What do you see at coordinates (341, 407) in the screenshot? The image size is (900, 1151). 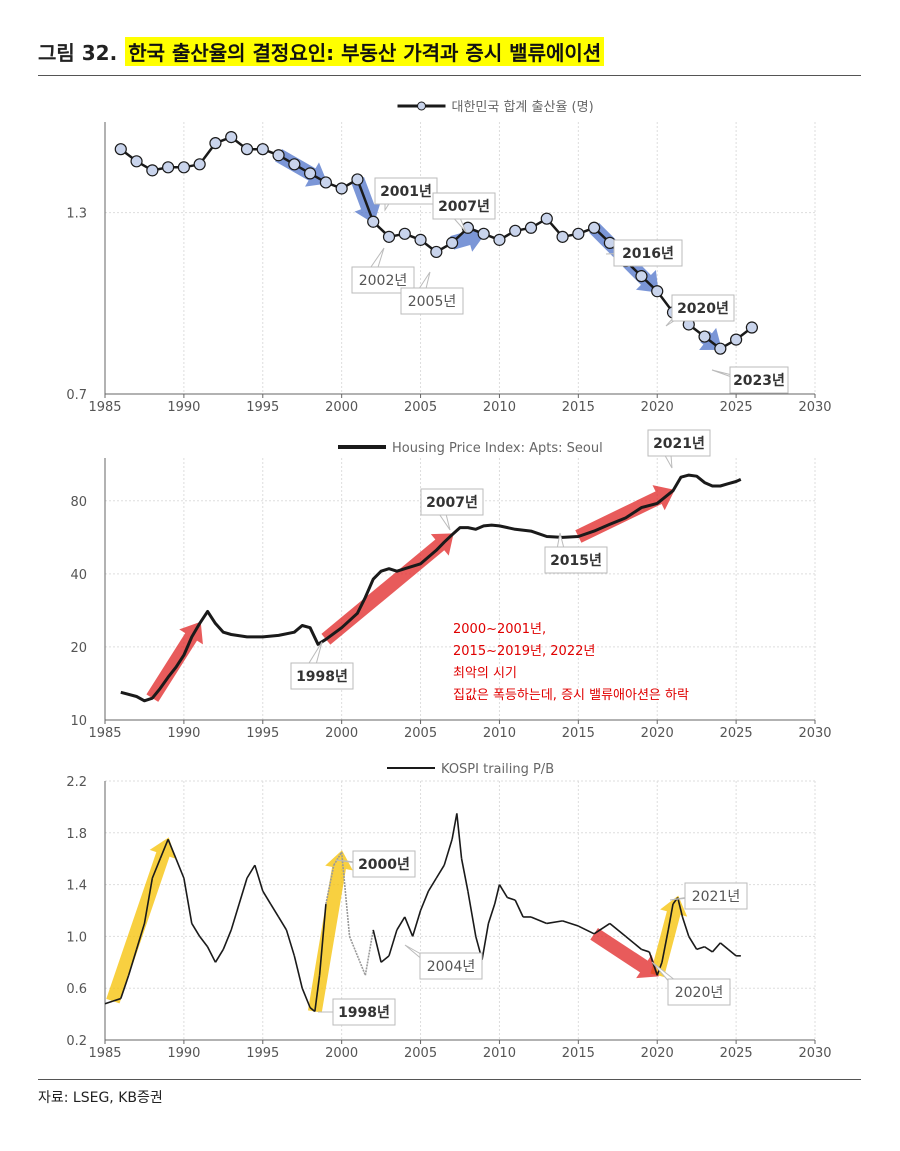 I see `x-tick-label: 2000` at bounding box center [341, 407].